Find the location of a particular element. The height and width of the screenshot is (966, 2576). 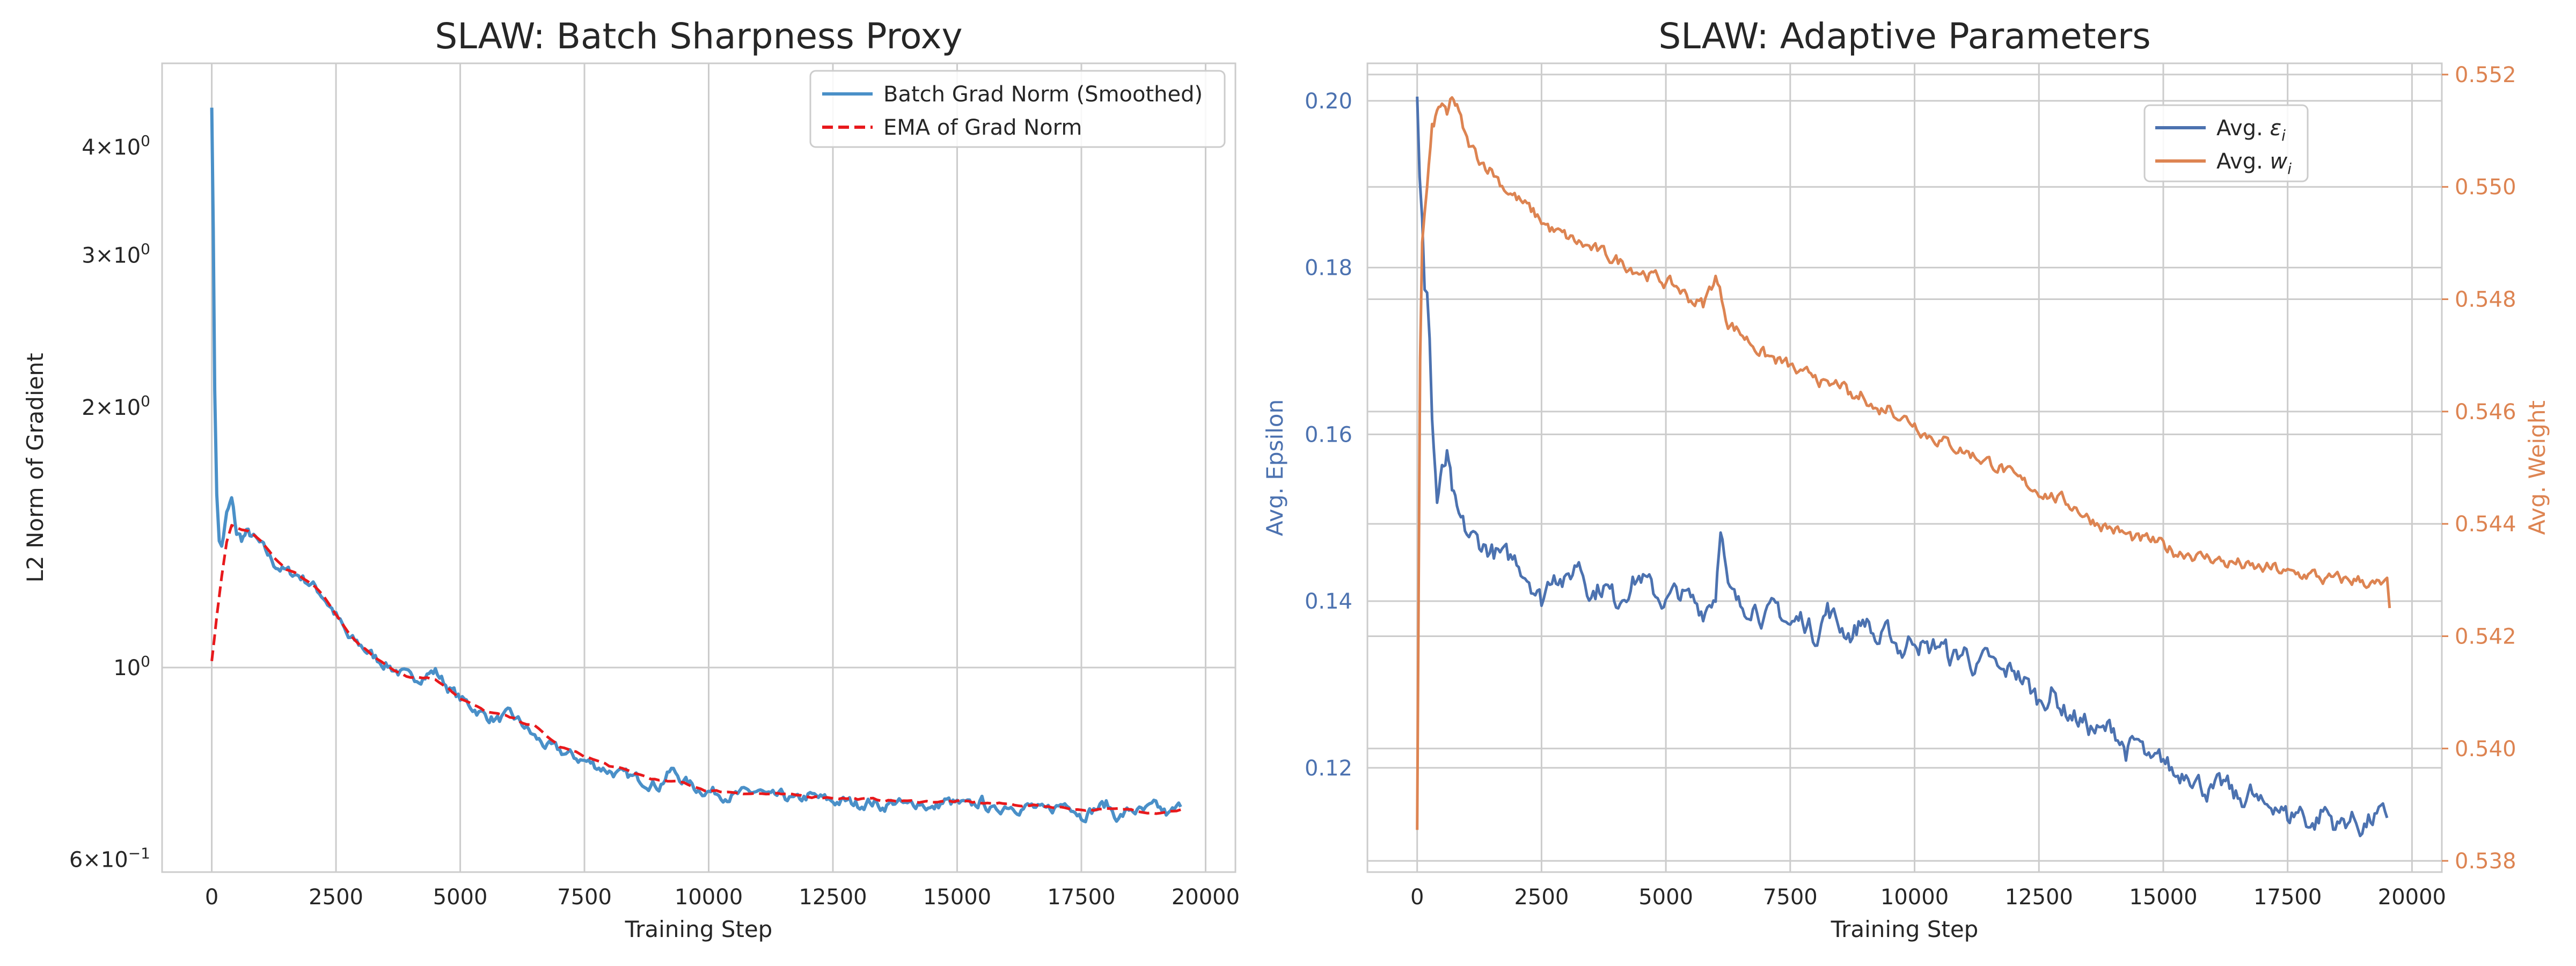

y-tick-label: 0.14 is located at coordinates (1328, 601).